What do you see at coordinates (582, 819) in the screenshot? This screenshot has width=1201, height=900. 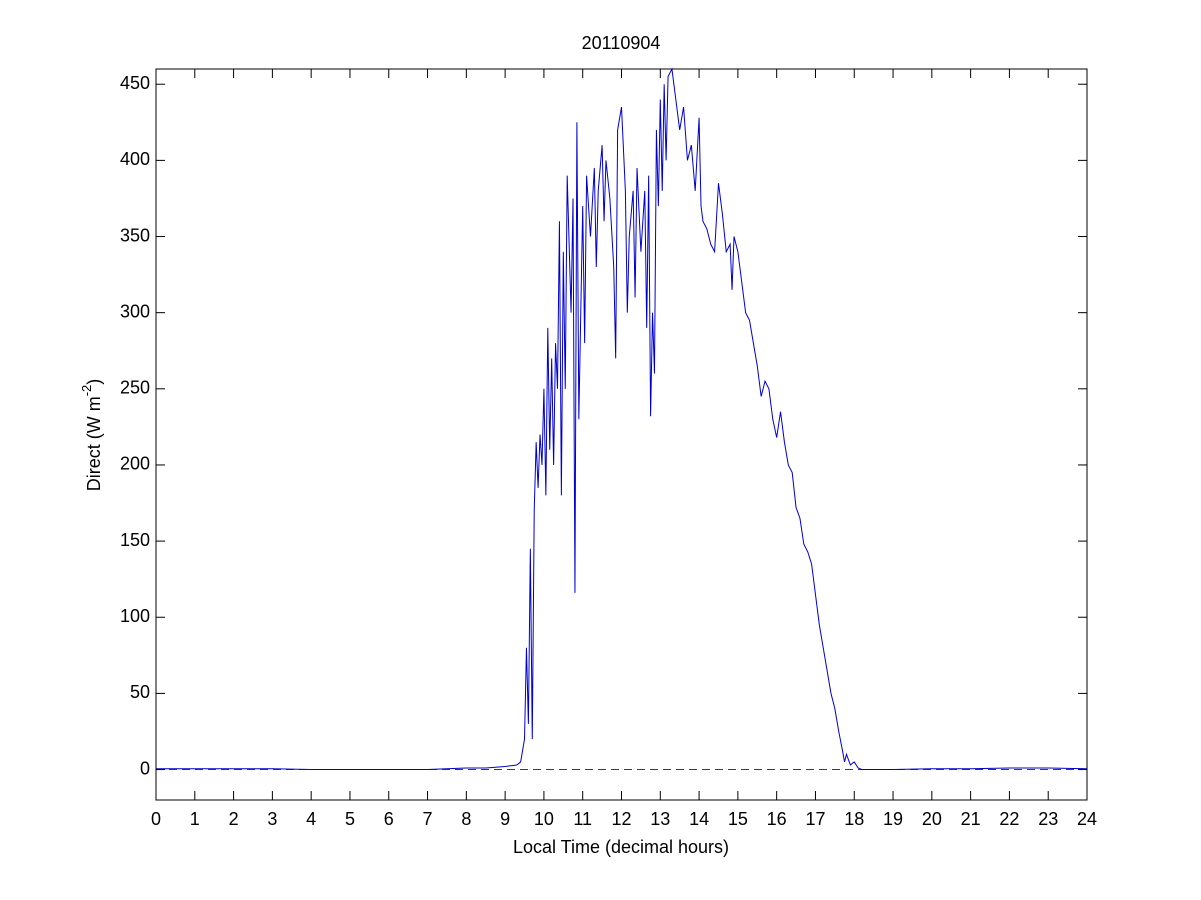 I see `x-tick-label: 11` at bounding box center [582, 819].